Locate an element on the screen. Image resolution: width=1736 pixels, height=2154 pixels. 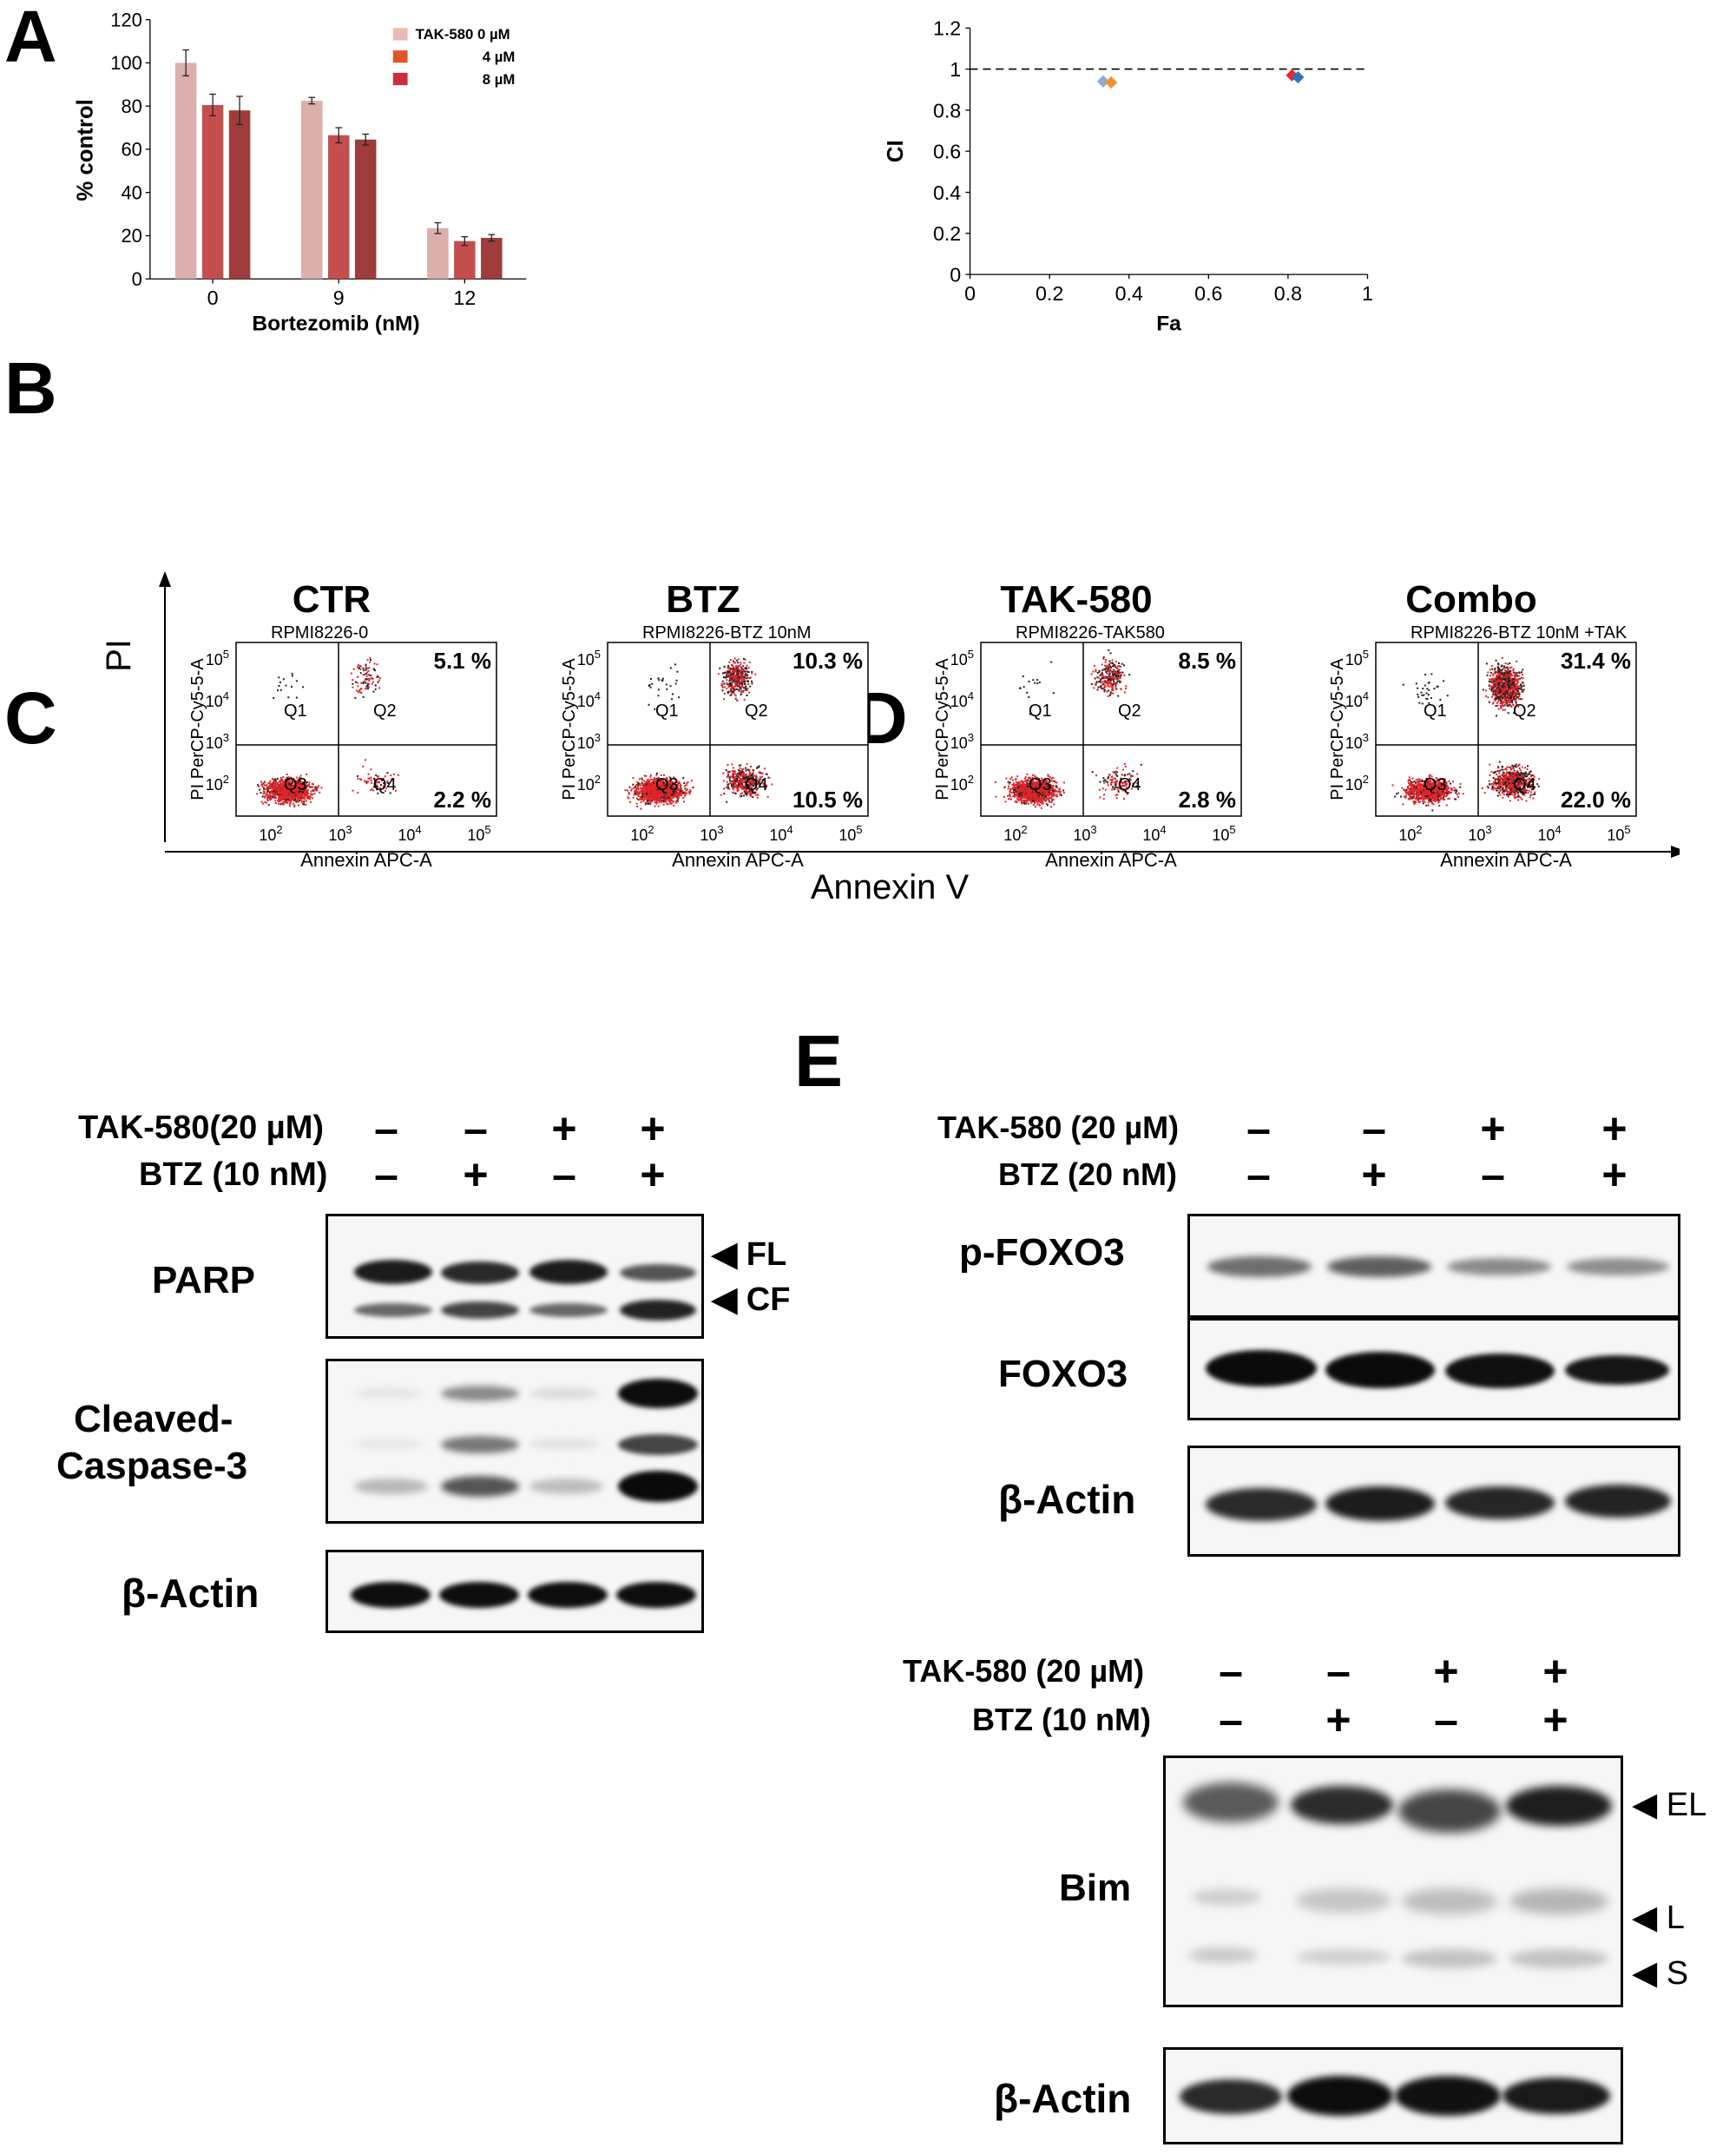
y-tick-label: 20 is located at coordinates (131, 236).